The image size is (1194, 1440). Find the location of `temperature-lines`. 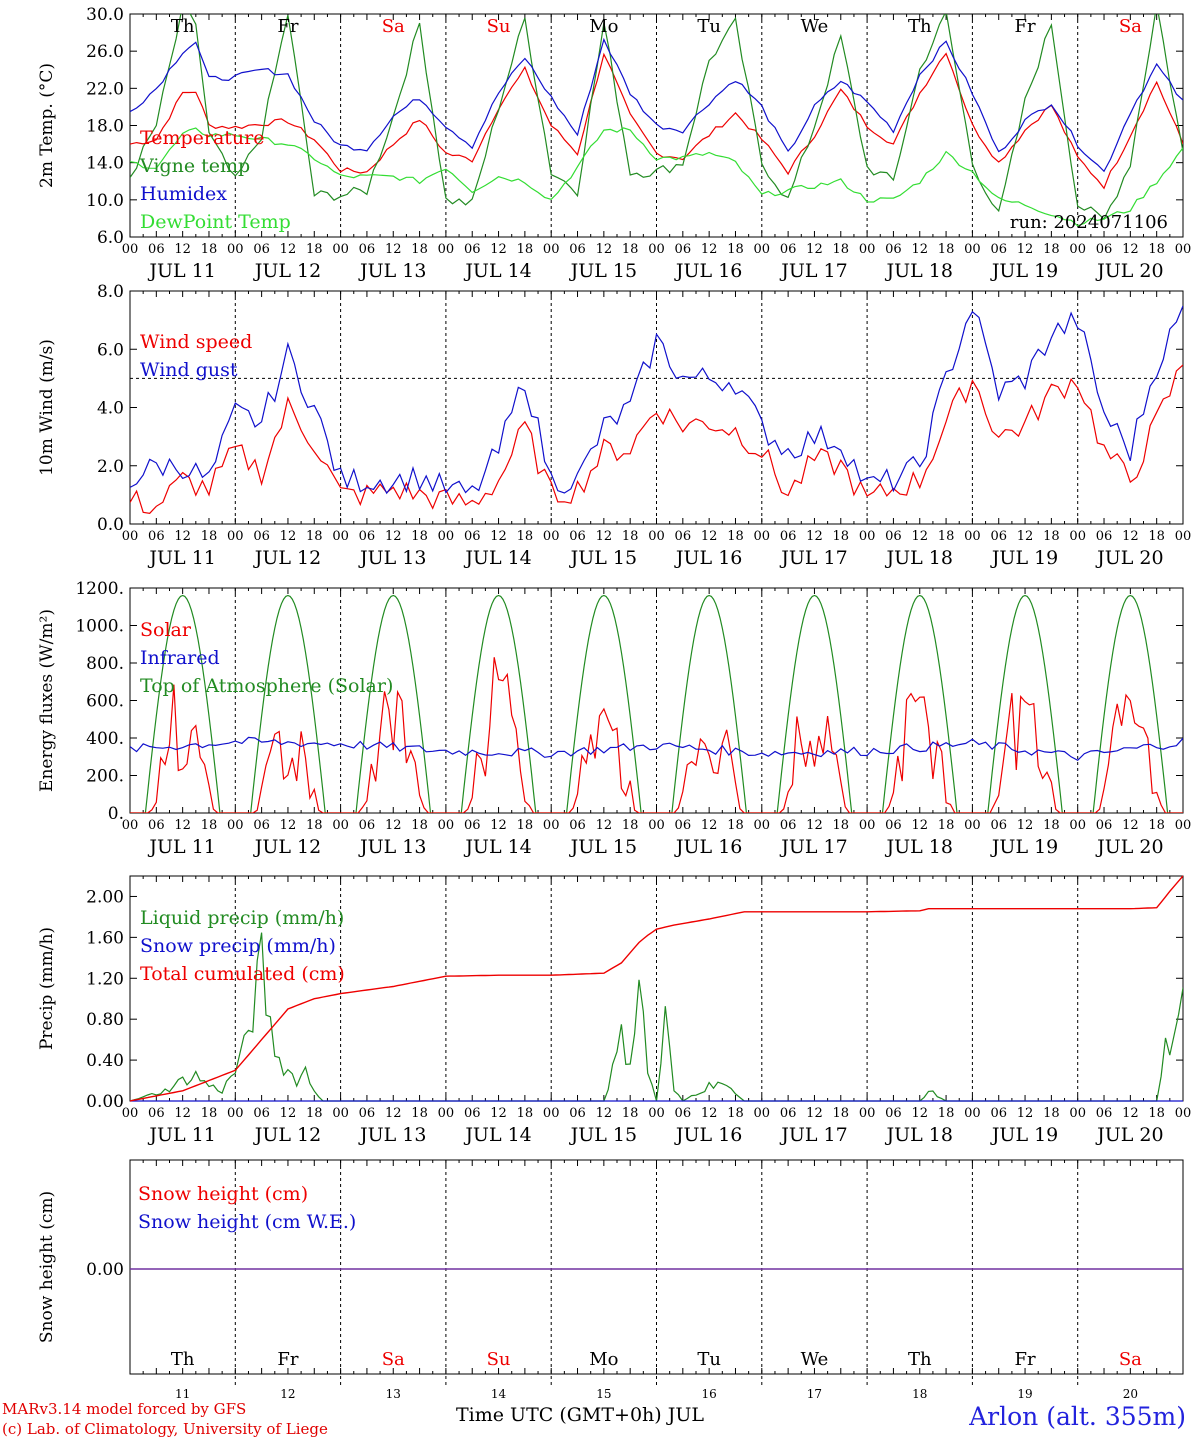

temperature-lines is located at coordinates (656, 120).